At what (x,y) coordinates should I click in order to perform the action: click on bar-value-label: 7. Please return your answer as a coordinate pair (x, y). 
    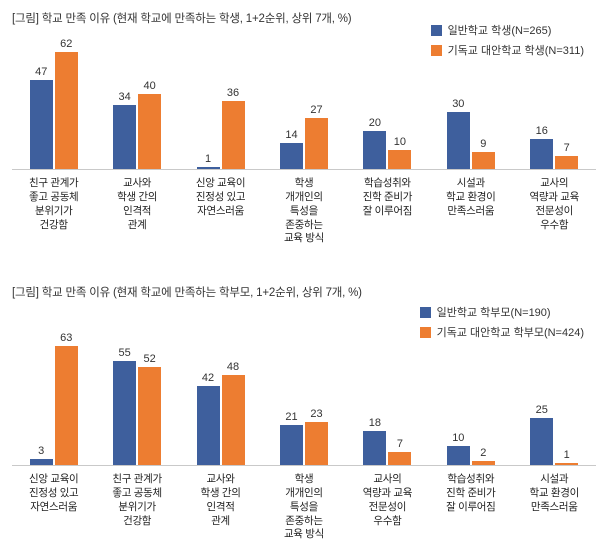
    Looking at the image, I should click on (566, 147).